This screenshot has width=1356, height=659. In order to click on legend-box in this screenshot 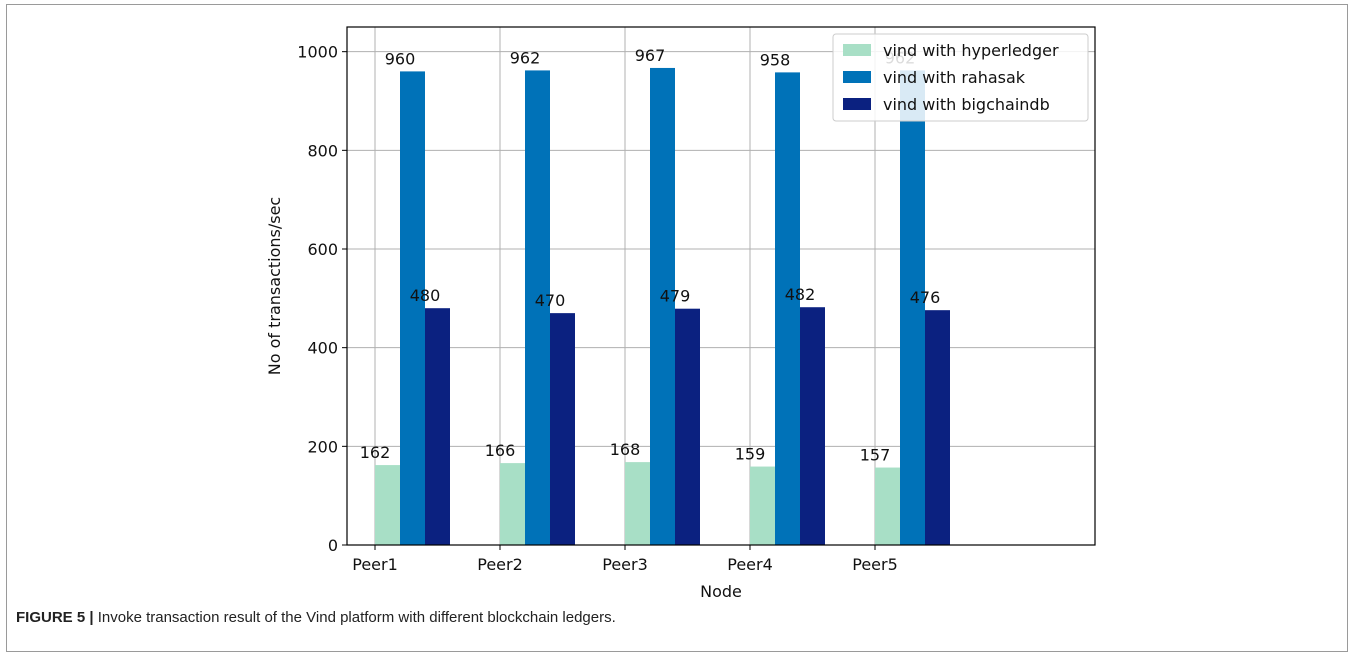, I will do `click(960, 77)`.